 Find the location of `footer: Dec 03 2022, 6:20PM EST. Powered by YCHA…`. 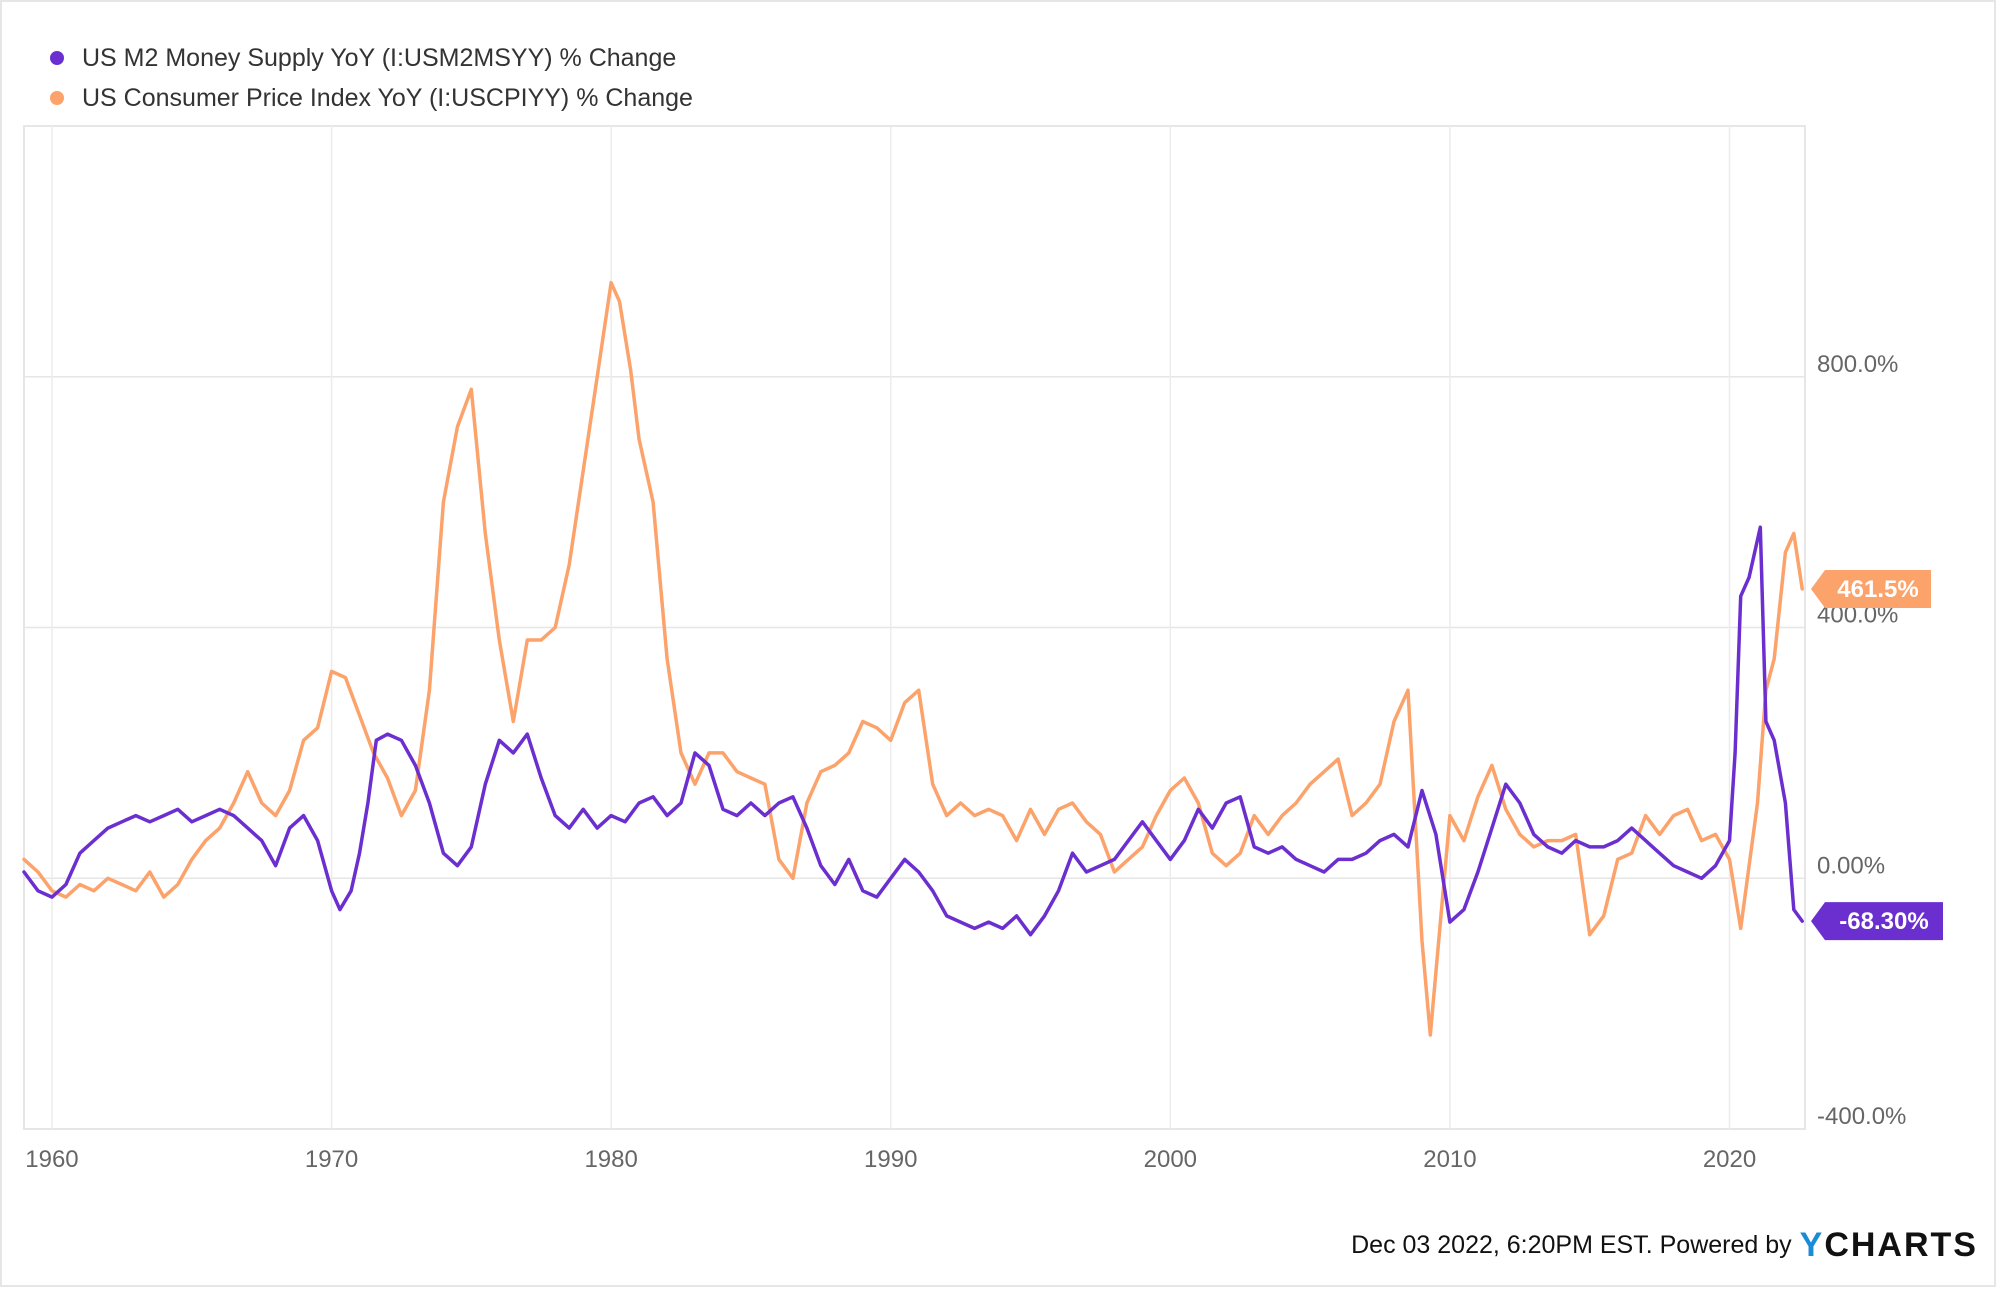

footer: Dec 03 2022, 6:20PM EST. Powered by YCHA… is located at coordinates (1664, 1245).